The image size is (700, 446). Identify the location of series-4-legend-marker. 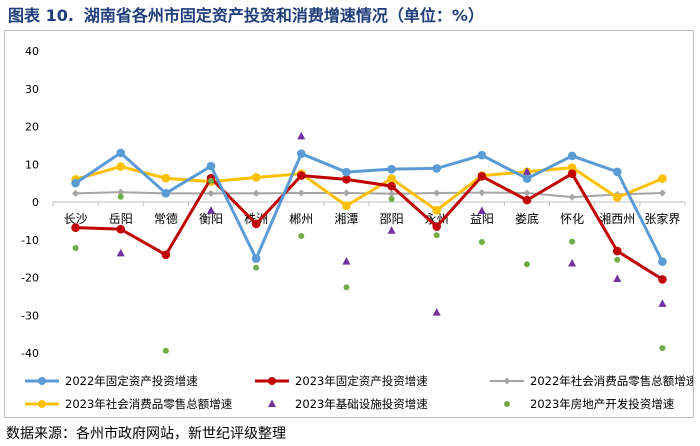
(42, 404).